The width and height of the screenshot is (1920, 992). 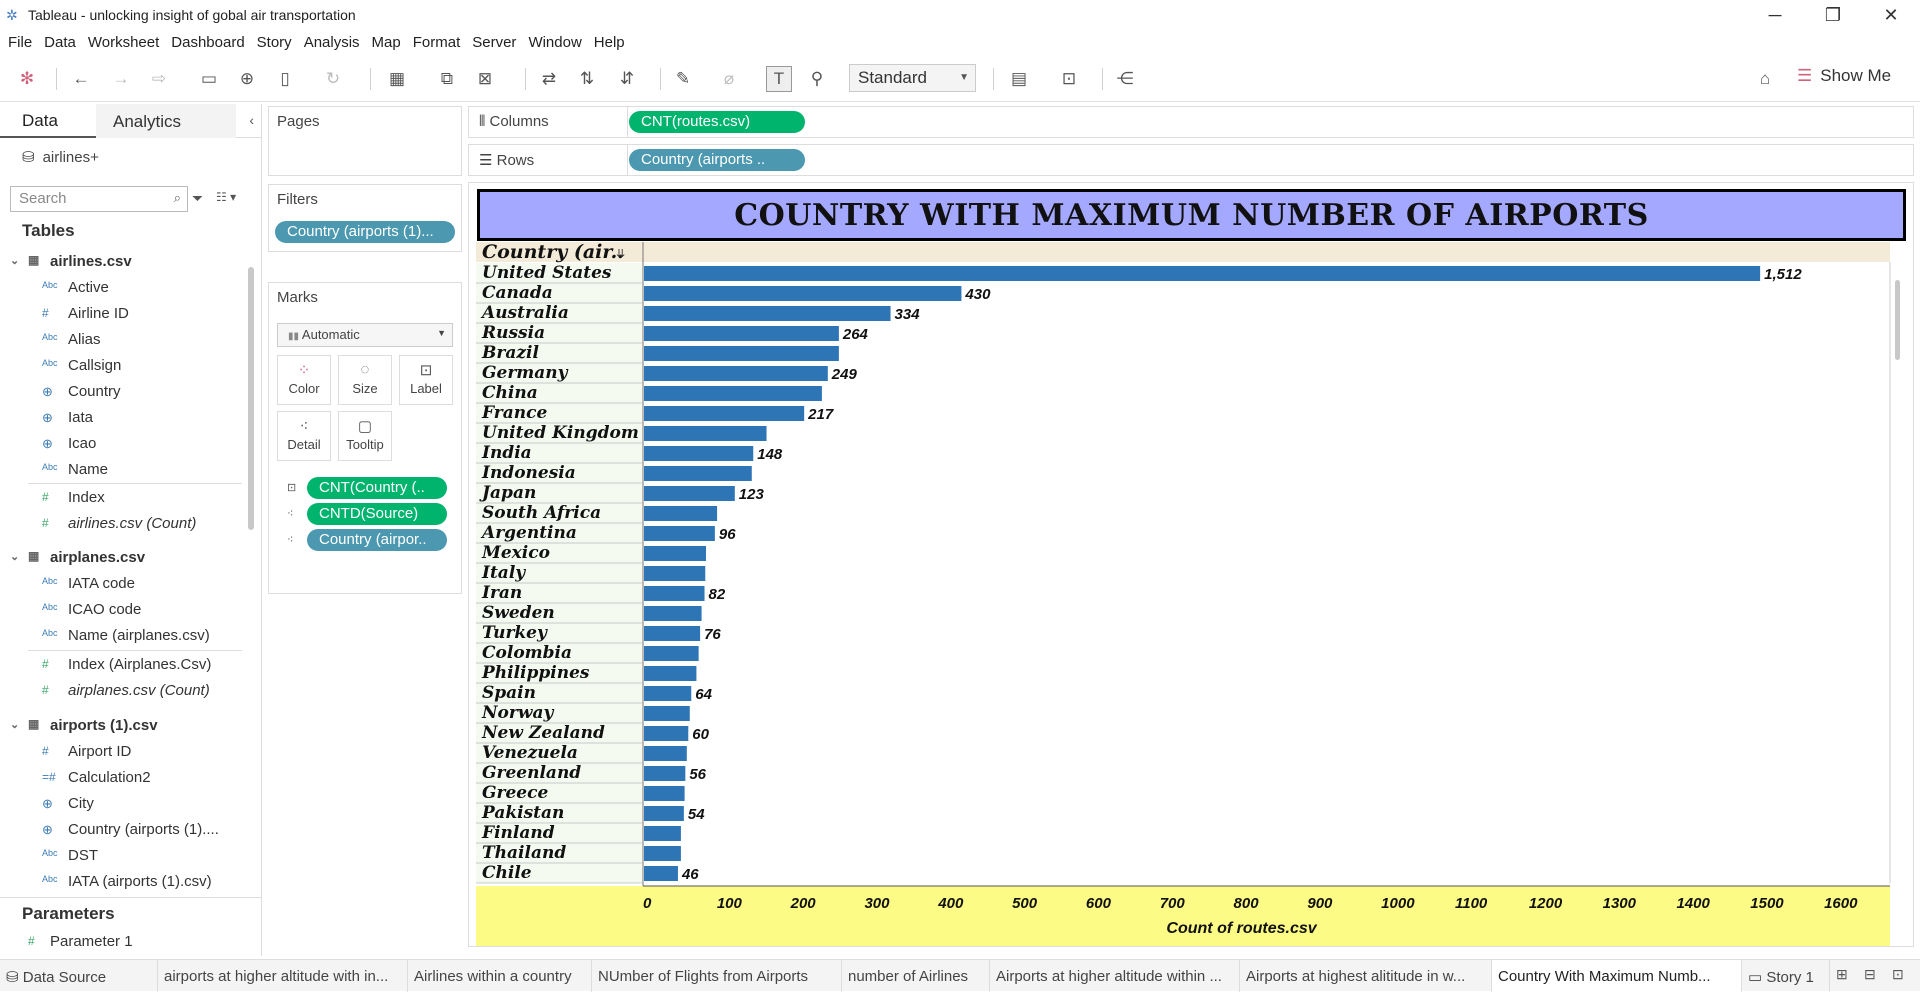 I want to click on menu-worksheet: Worksheet, so click(x=123, y=42).